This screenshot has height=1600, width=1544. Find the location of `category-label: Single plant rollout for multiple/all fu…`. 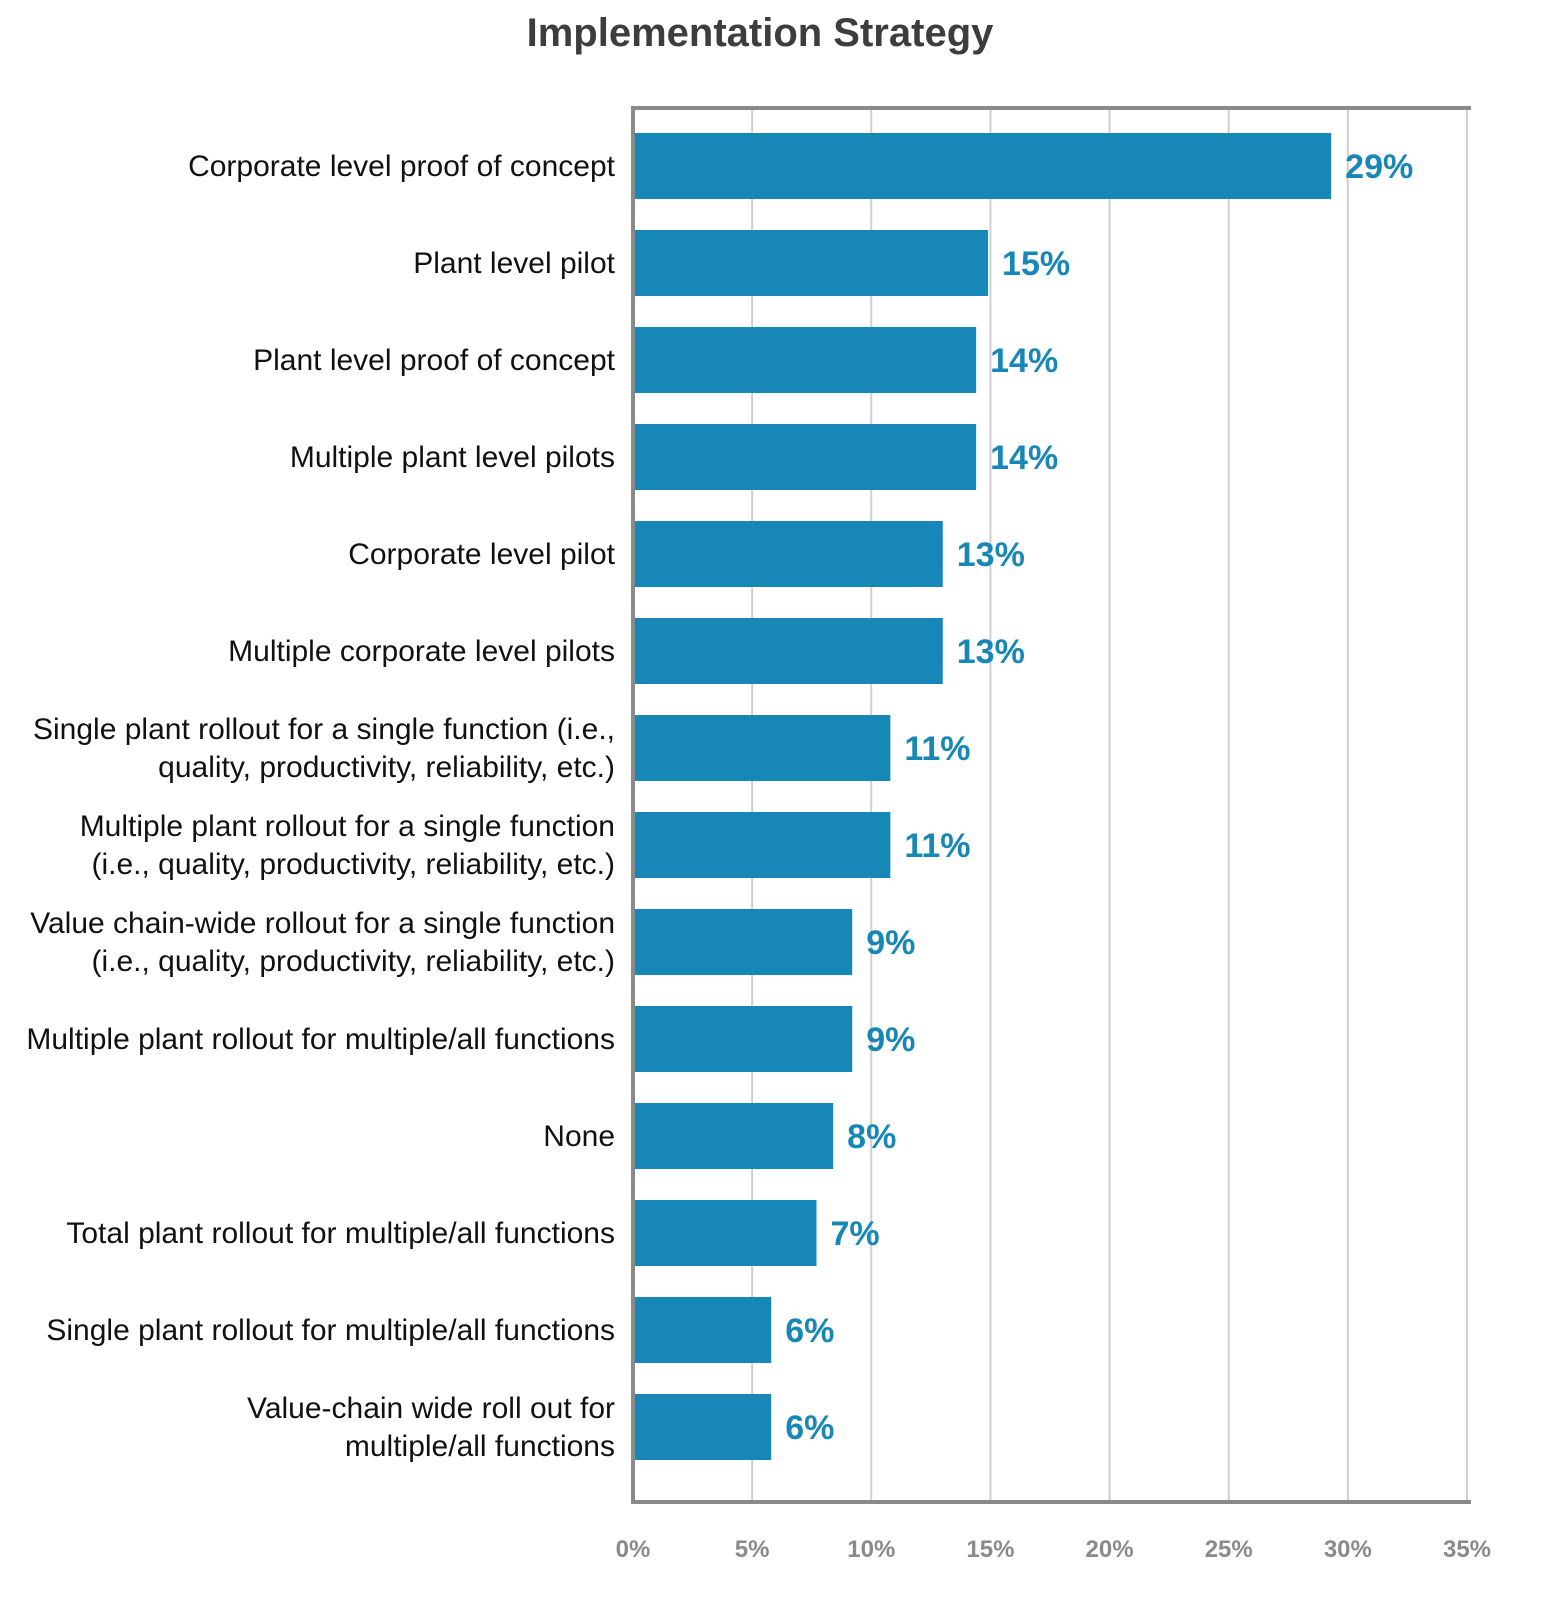

category-label: Single plant rollout for multiple/all fu… is located at coordinates (330, 1330).